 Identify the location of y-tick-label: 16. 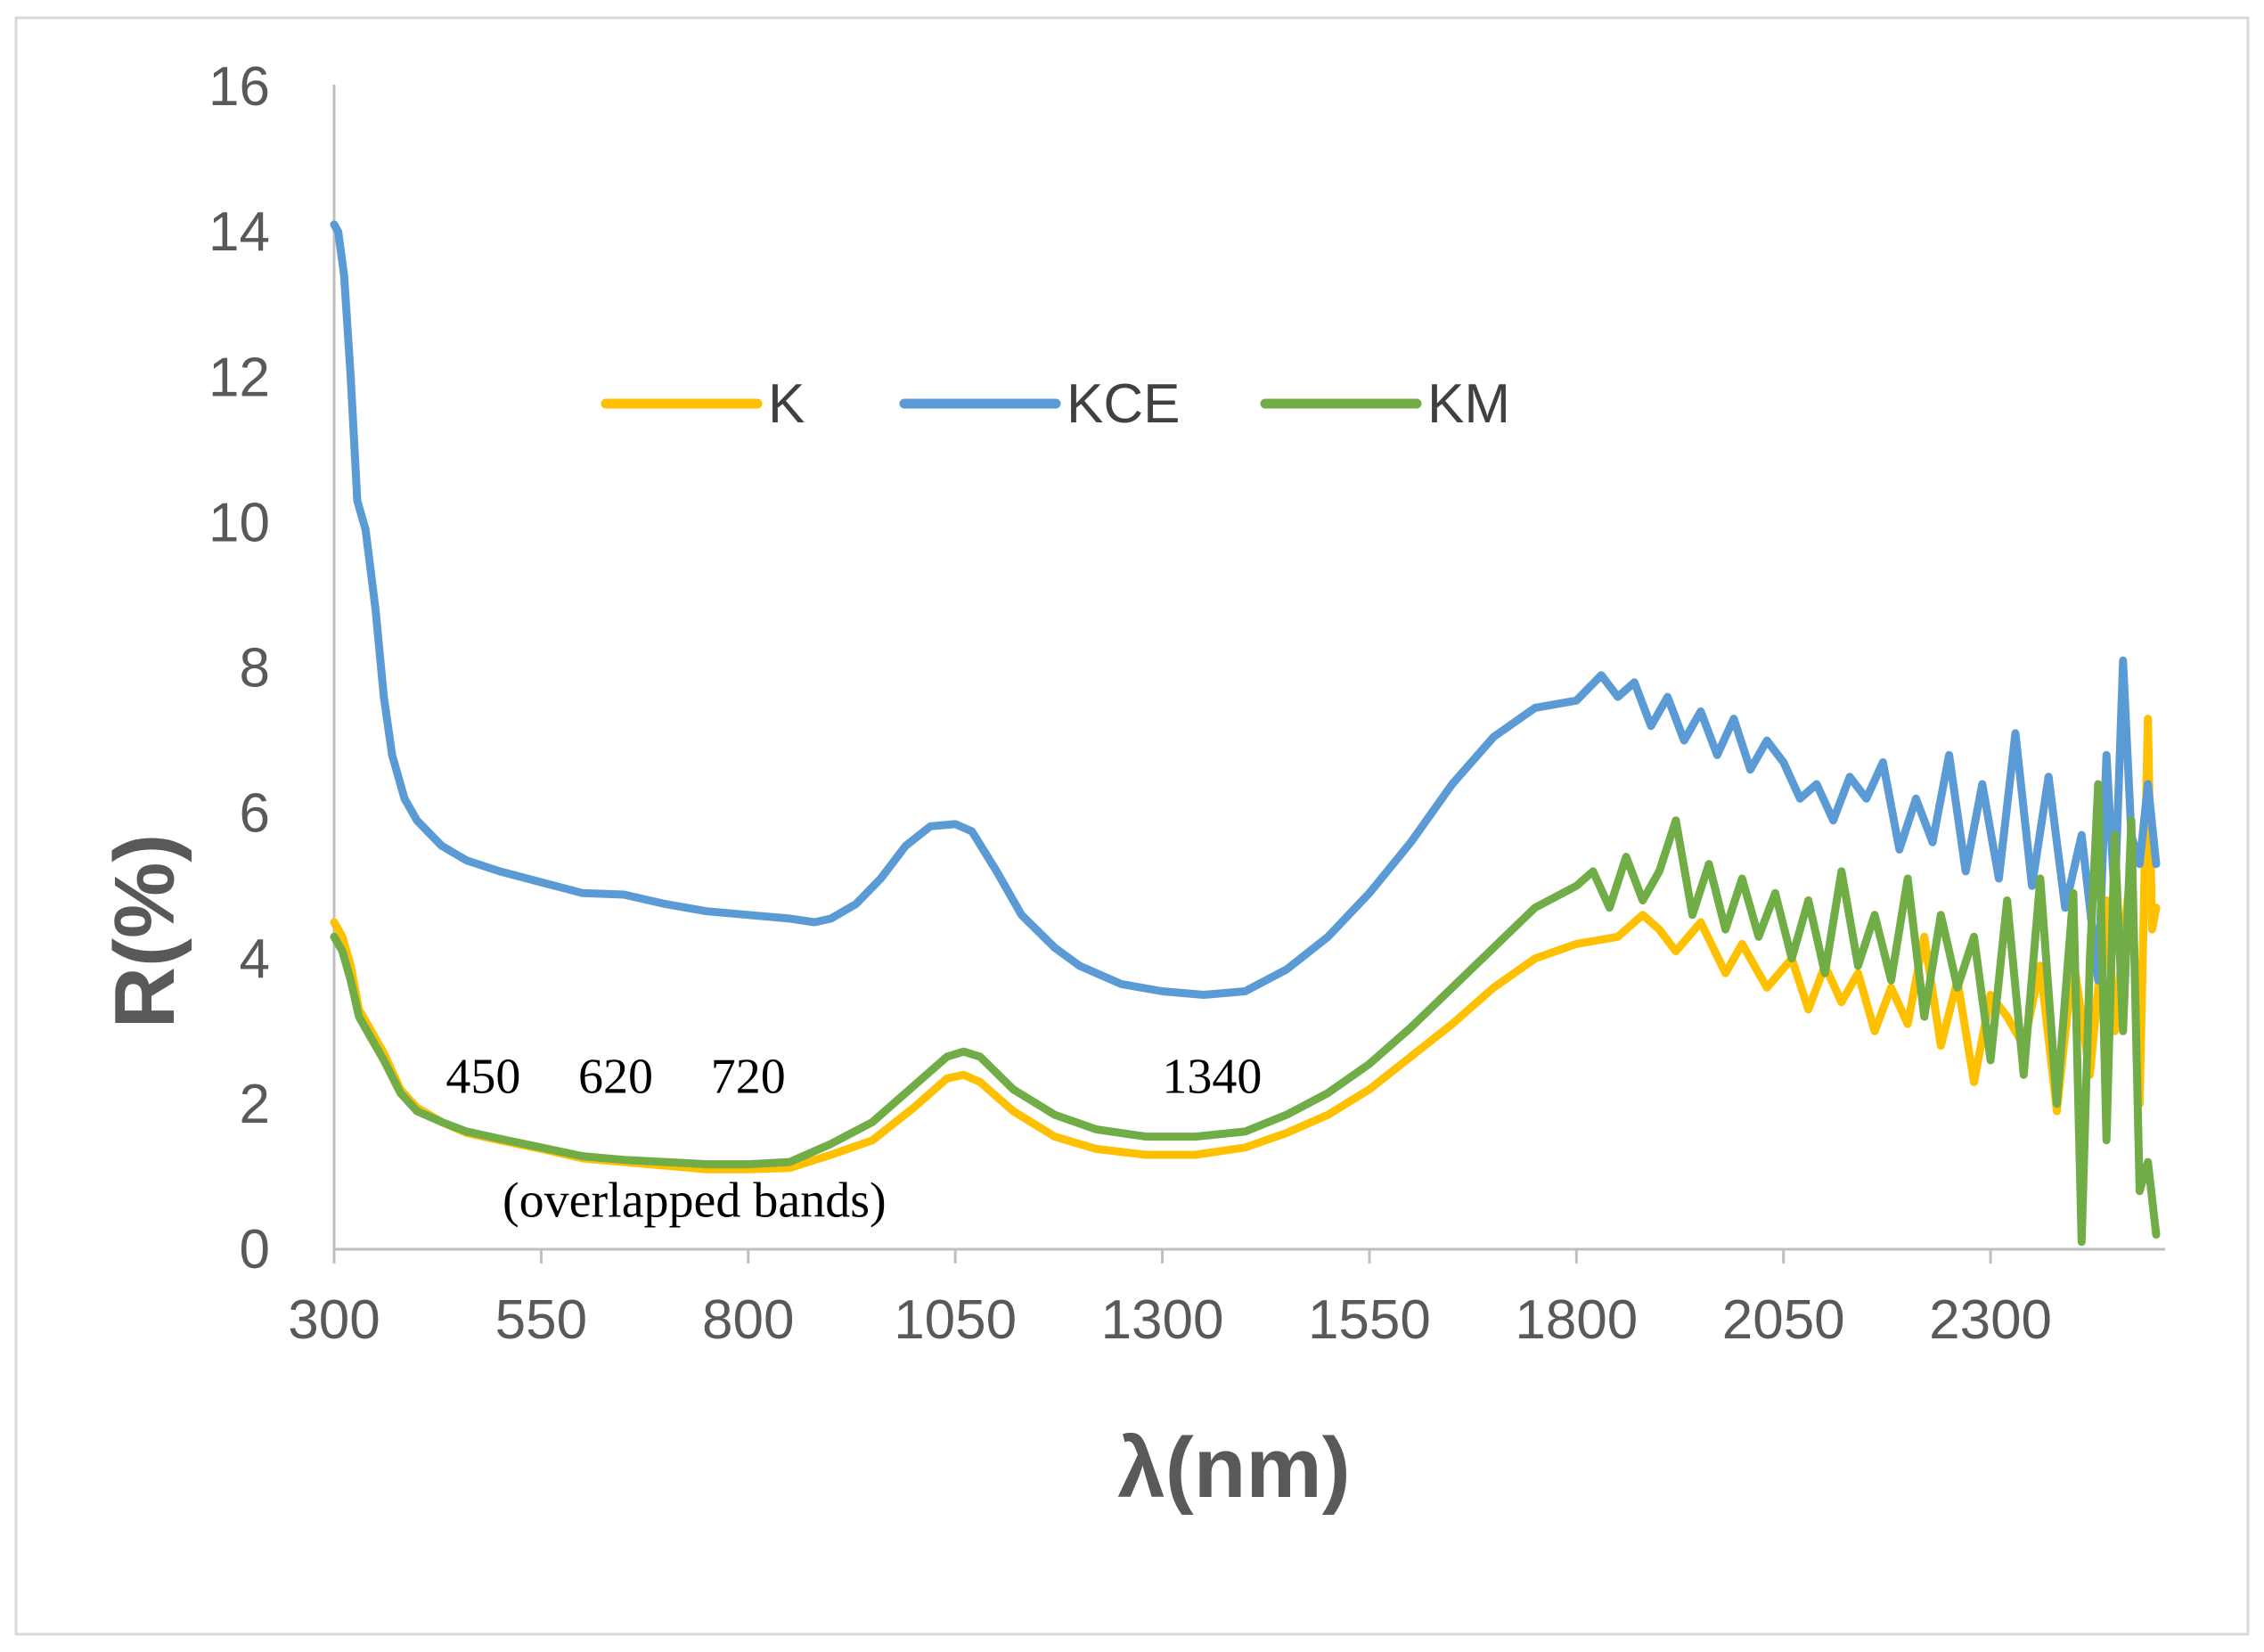
(239, 87).